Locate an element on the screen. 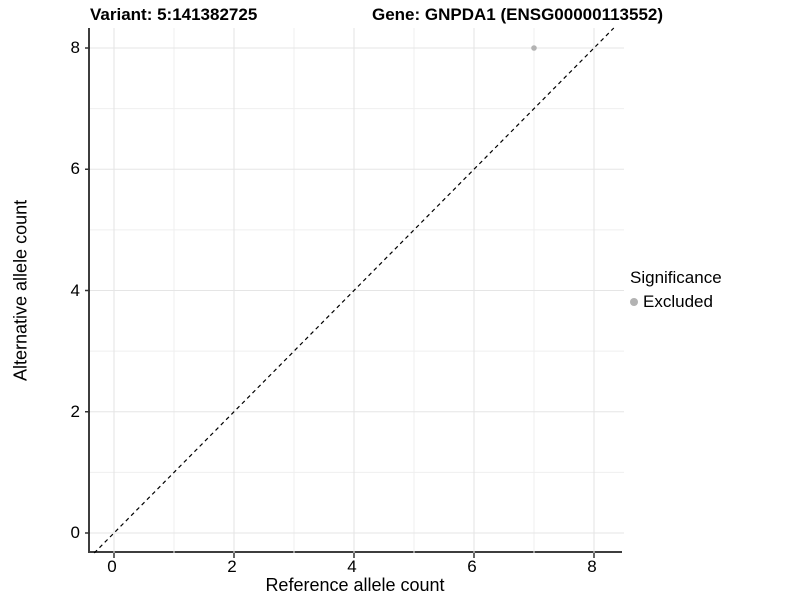 The width and height of the screenshot is (800, 600). x-tick-label: 0 is located at coordinates (112, 566).